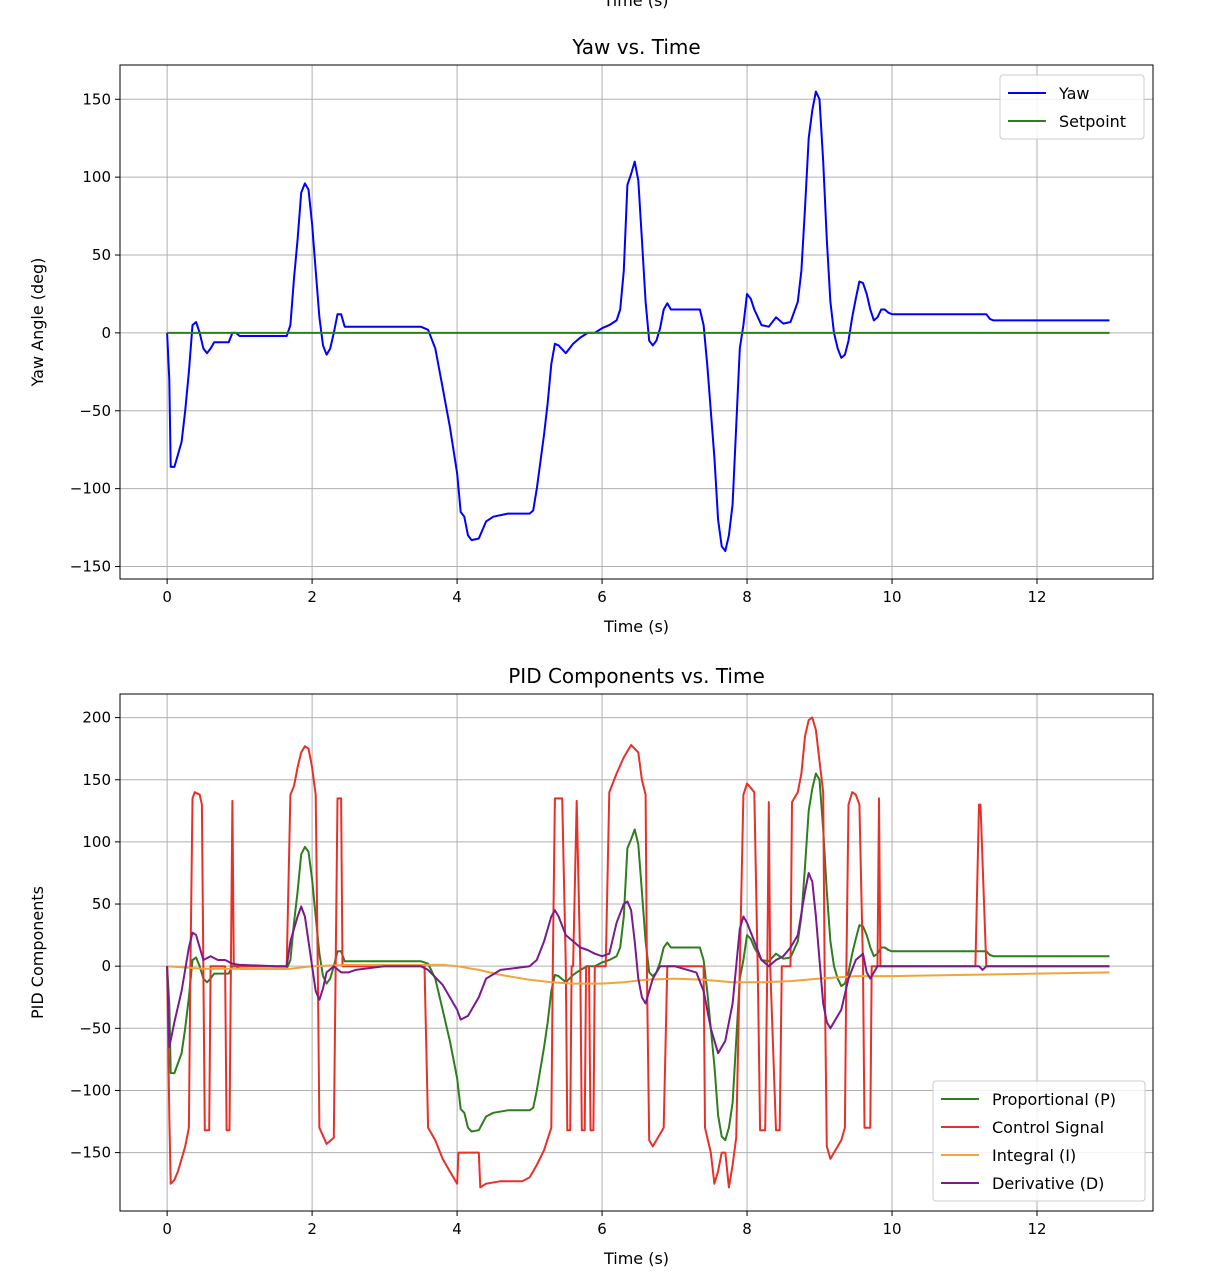  Describe the element at coordinates (1054, 1099) in the screenshot. I see `legend-label: Proportional (P)` at that location.